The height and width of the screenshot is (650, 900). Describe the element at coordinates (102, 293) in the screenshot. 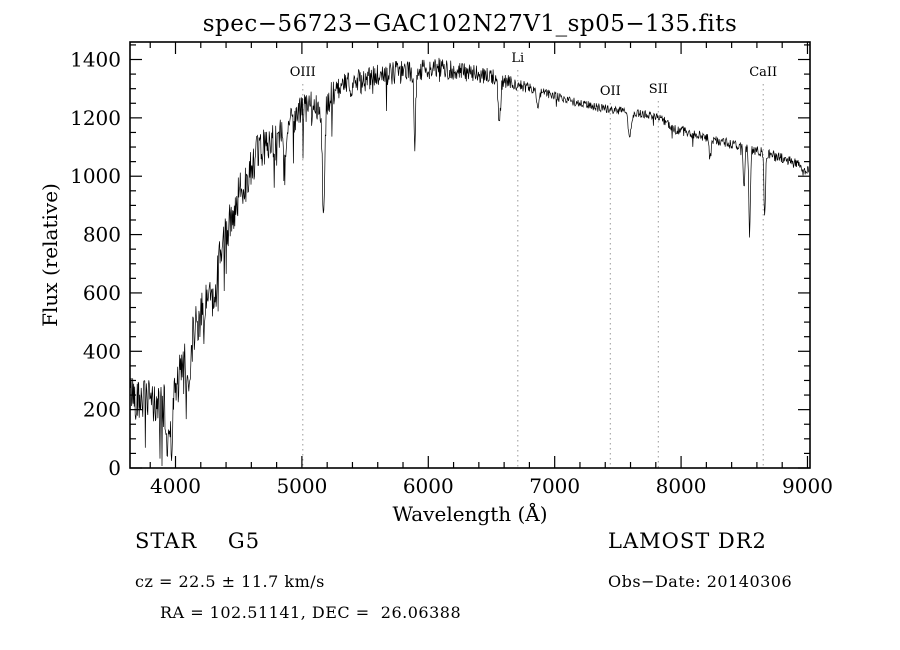

I see `y-tick-label: 600` at that location.